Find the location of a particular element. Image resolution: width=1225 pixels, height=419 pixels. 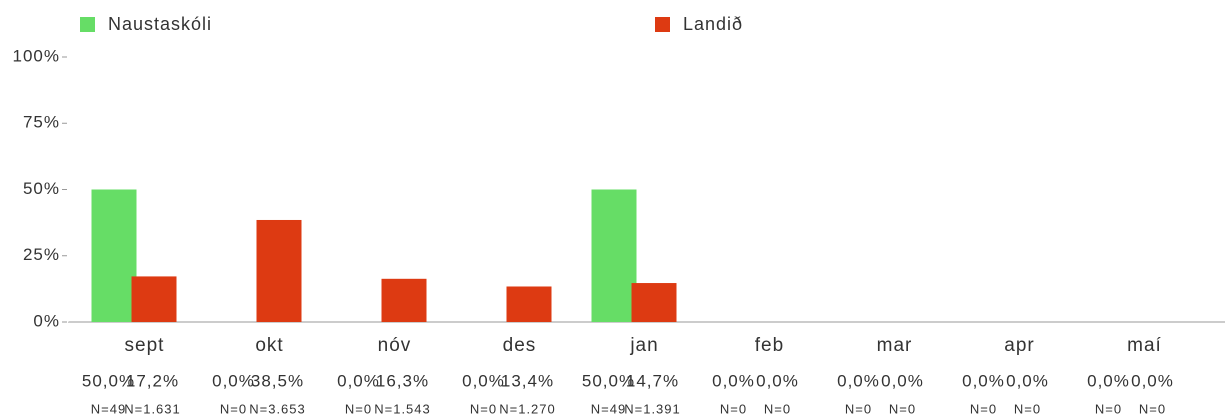

n-label: N=1.391 is located at coordinates (652, 408).